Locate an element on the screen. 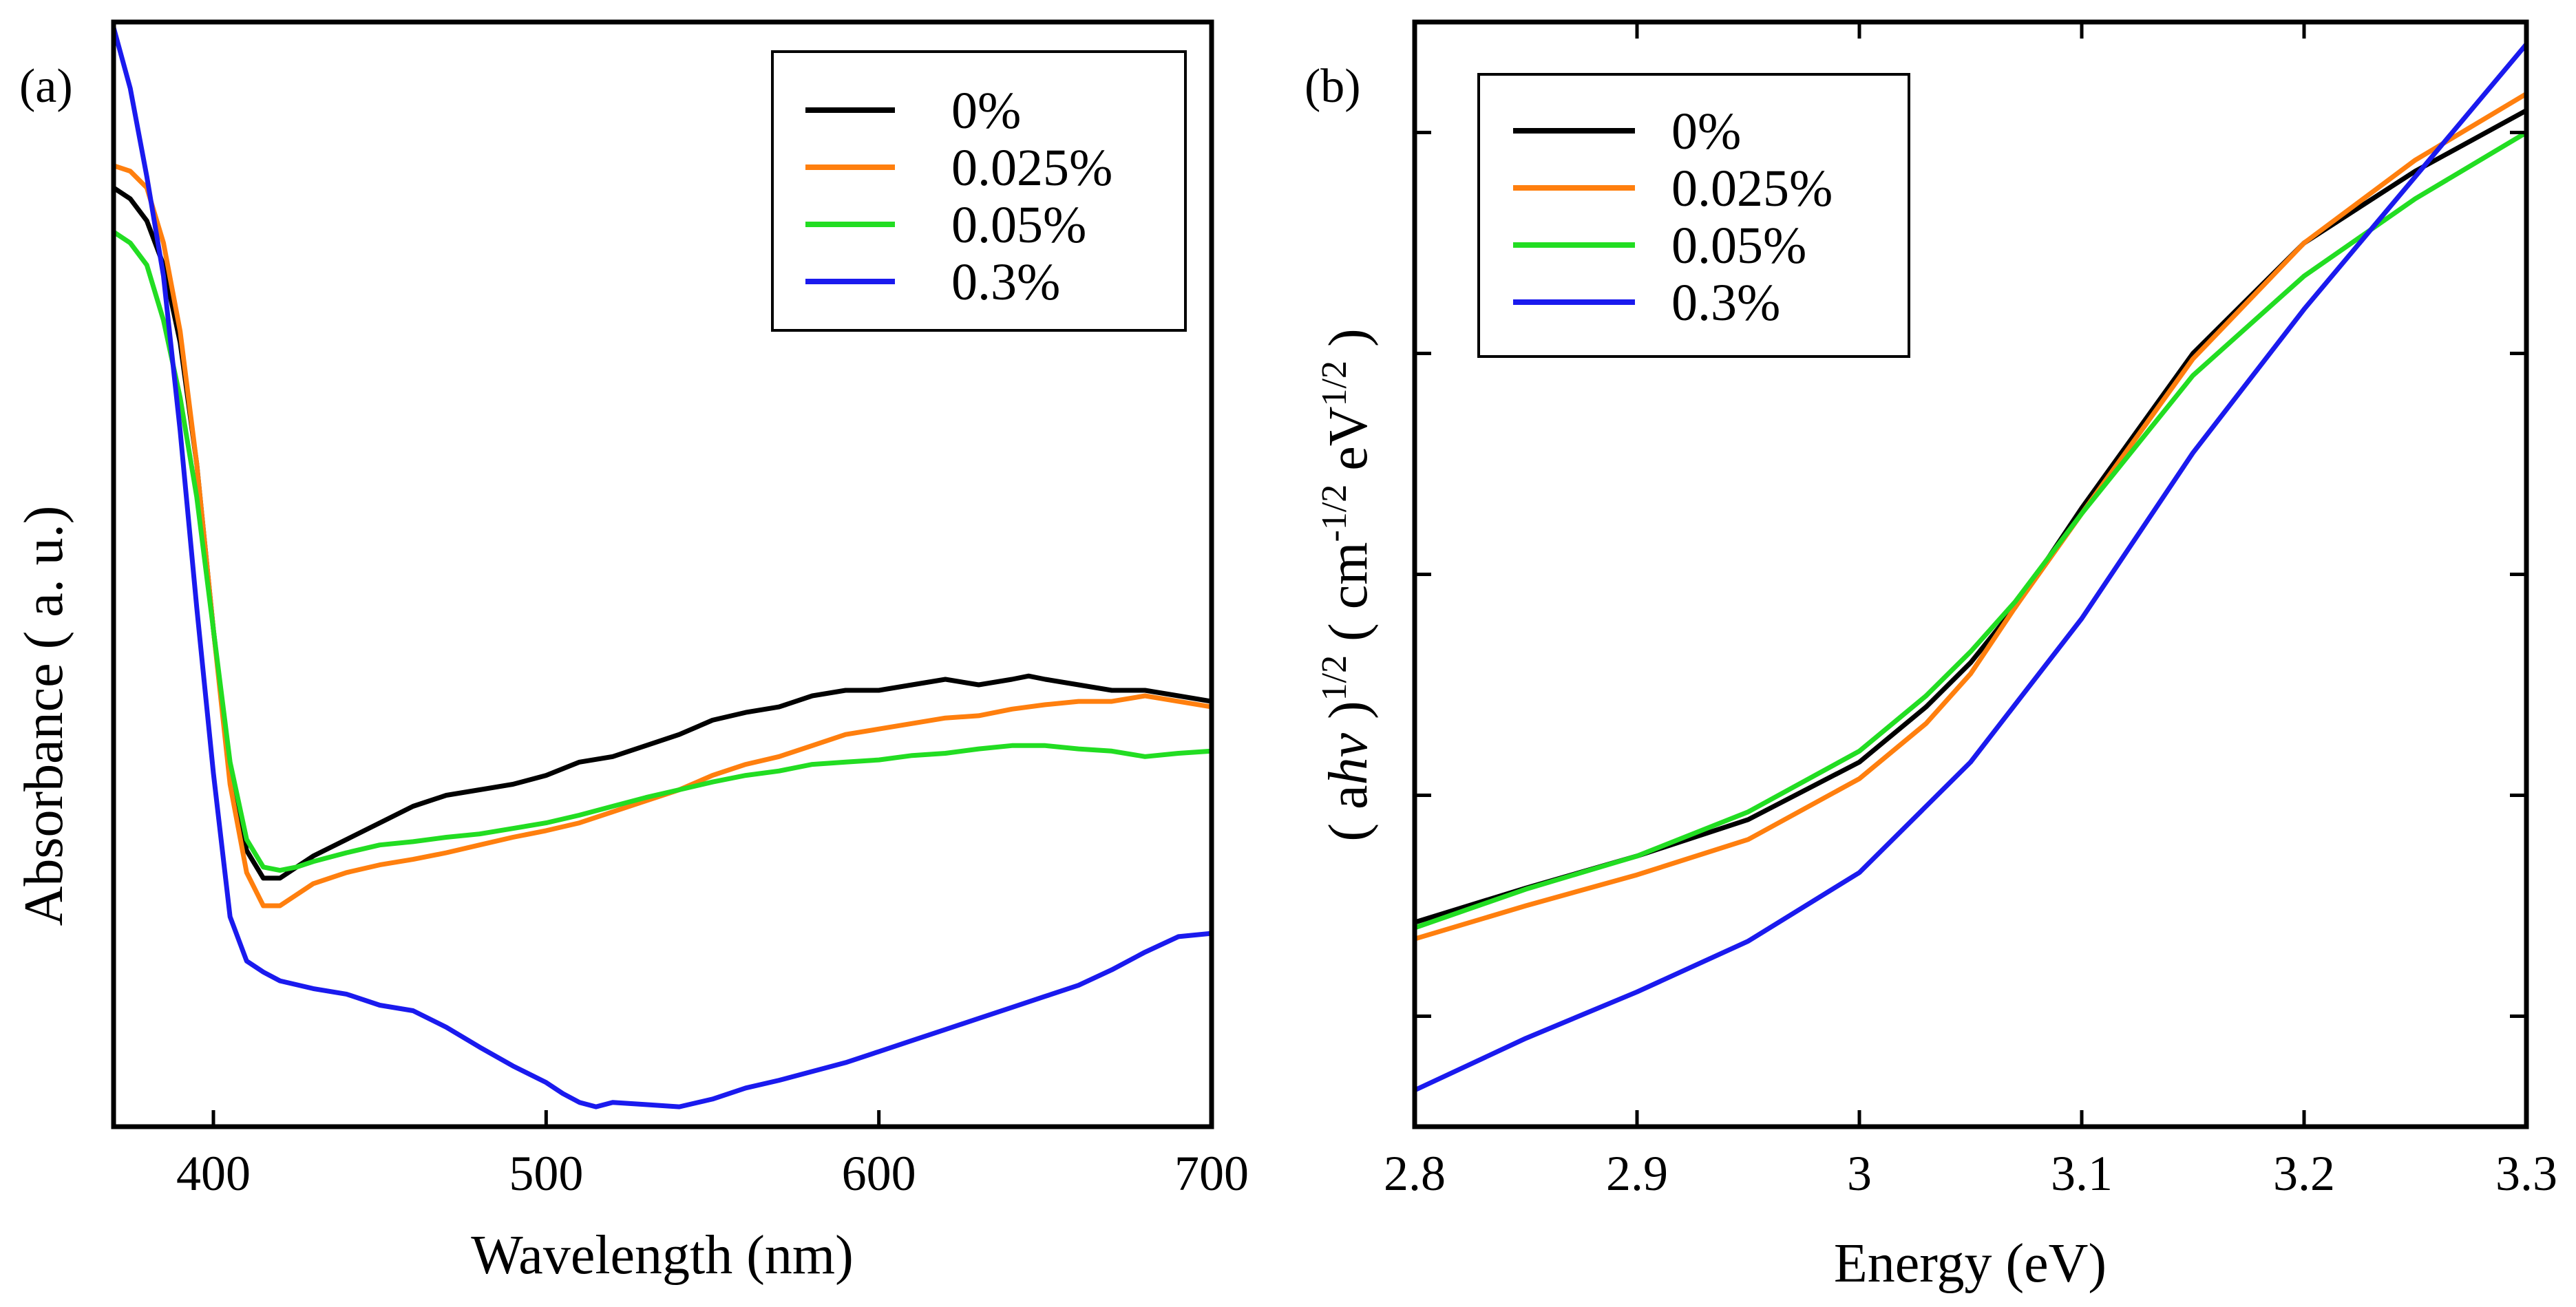 Image resolution: width=2576 pixels, height=1307 pixels. panel-a-x-axis-title: Wavelength (nm) is located at coordinates (663, 1255).